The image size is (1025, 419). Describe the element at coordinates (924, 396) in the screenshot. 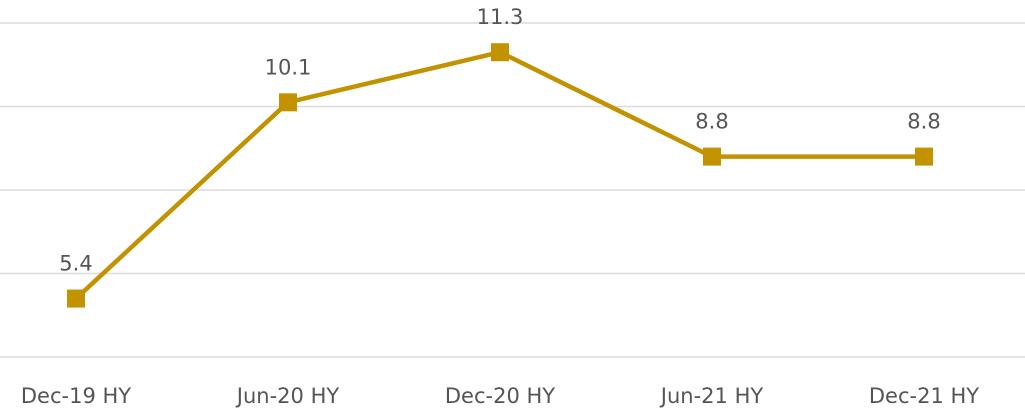

I see `x-tick-label: Dec-21 HY` at that location.